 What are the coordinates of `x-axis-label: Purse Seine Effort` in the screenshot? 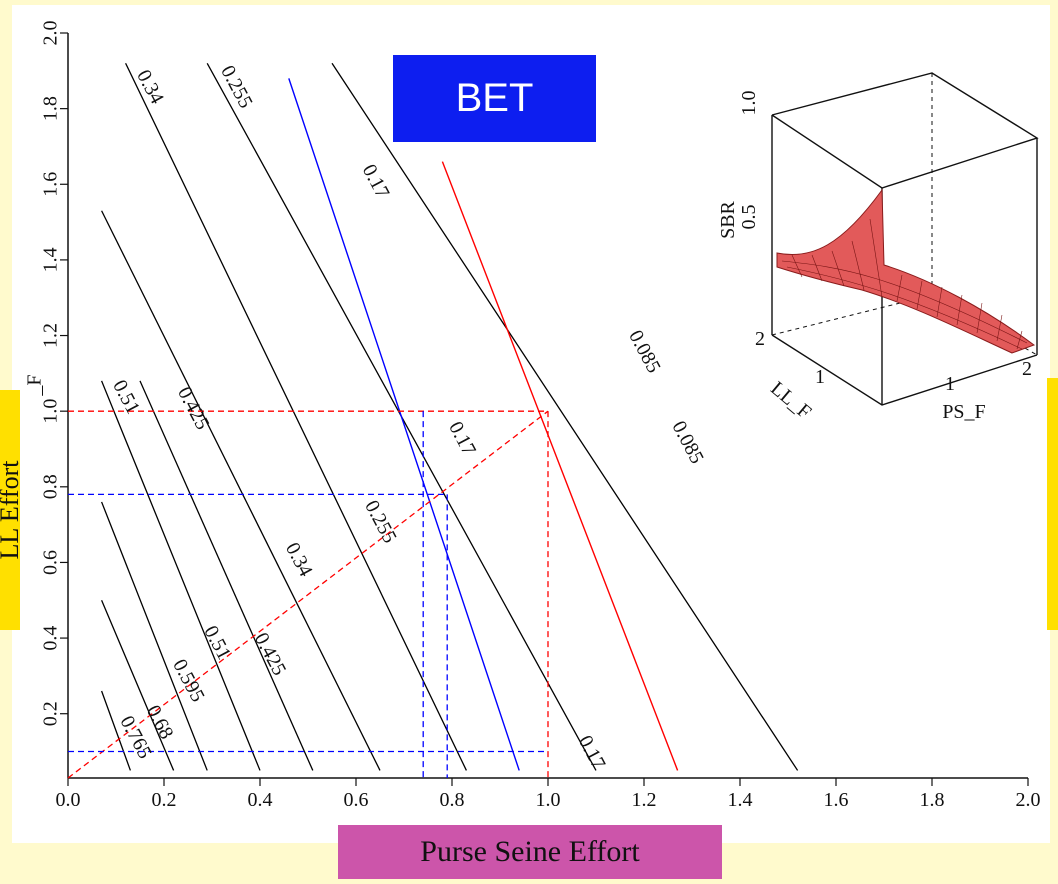 It's located at (530, 852).